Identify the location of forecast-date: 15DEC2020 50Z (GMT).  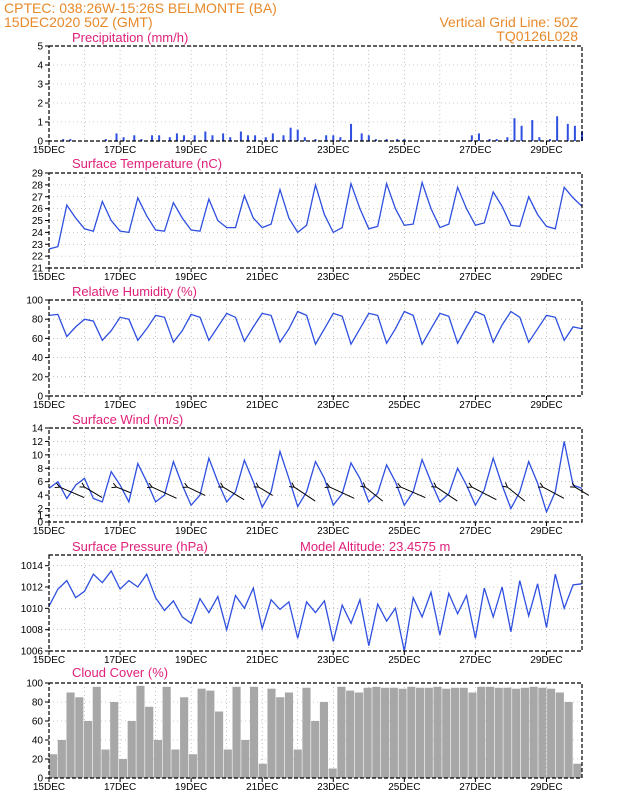
(78, 22).